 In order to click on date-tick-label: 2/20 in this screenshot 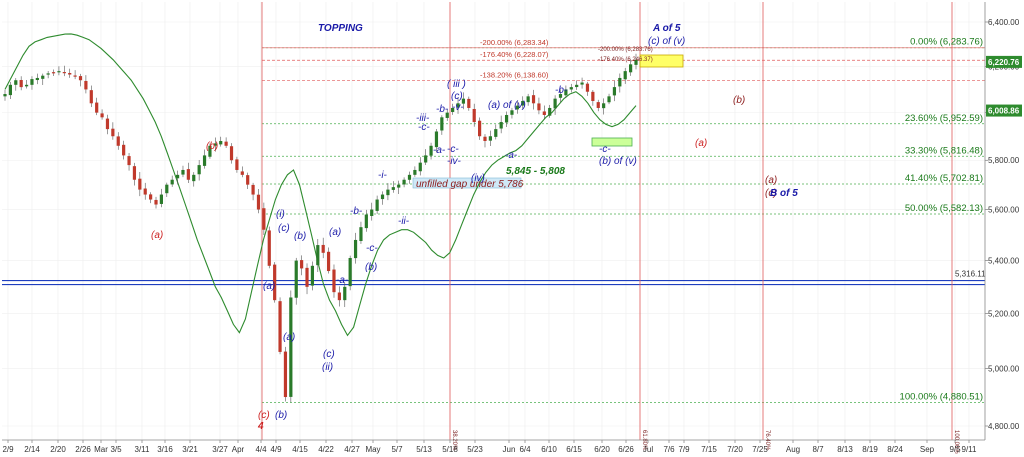, I will do `click(58, 449)`.